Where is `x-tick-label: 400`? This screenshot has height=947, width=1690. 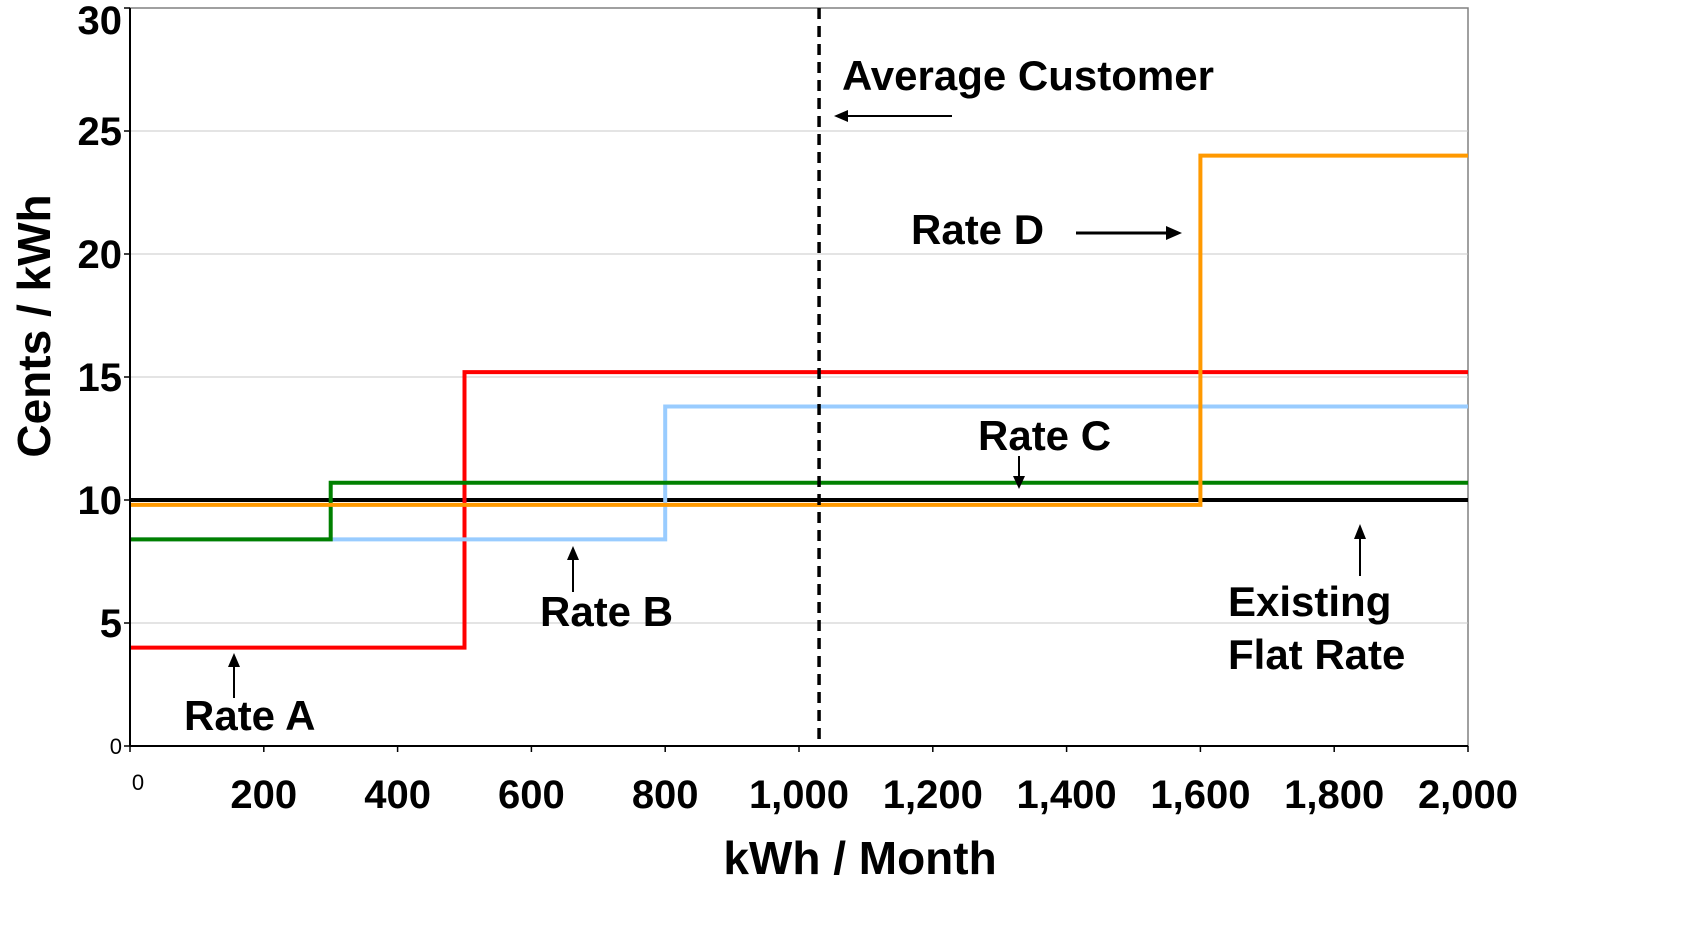
x-tick-label: 400 is located at coordinates (397, 795).